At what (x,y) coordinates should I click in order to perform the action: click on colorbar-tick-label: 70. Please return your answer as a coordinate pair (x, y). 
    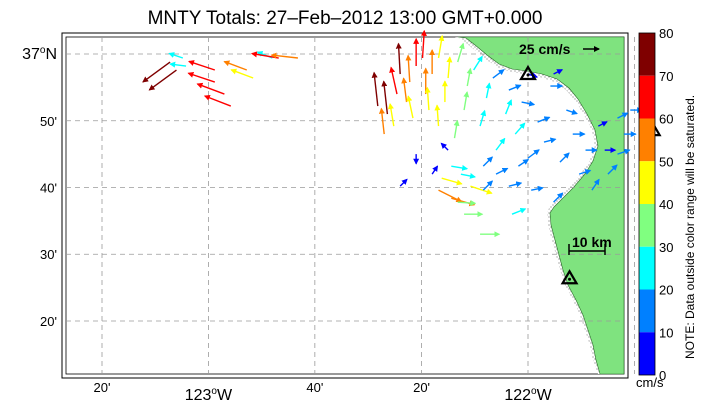
    Looking at the image, I should click on (666, 76).